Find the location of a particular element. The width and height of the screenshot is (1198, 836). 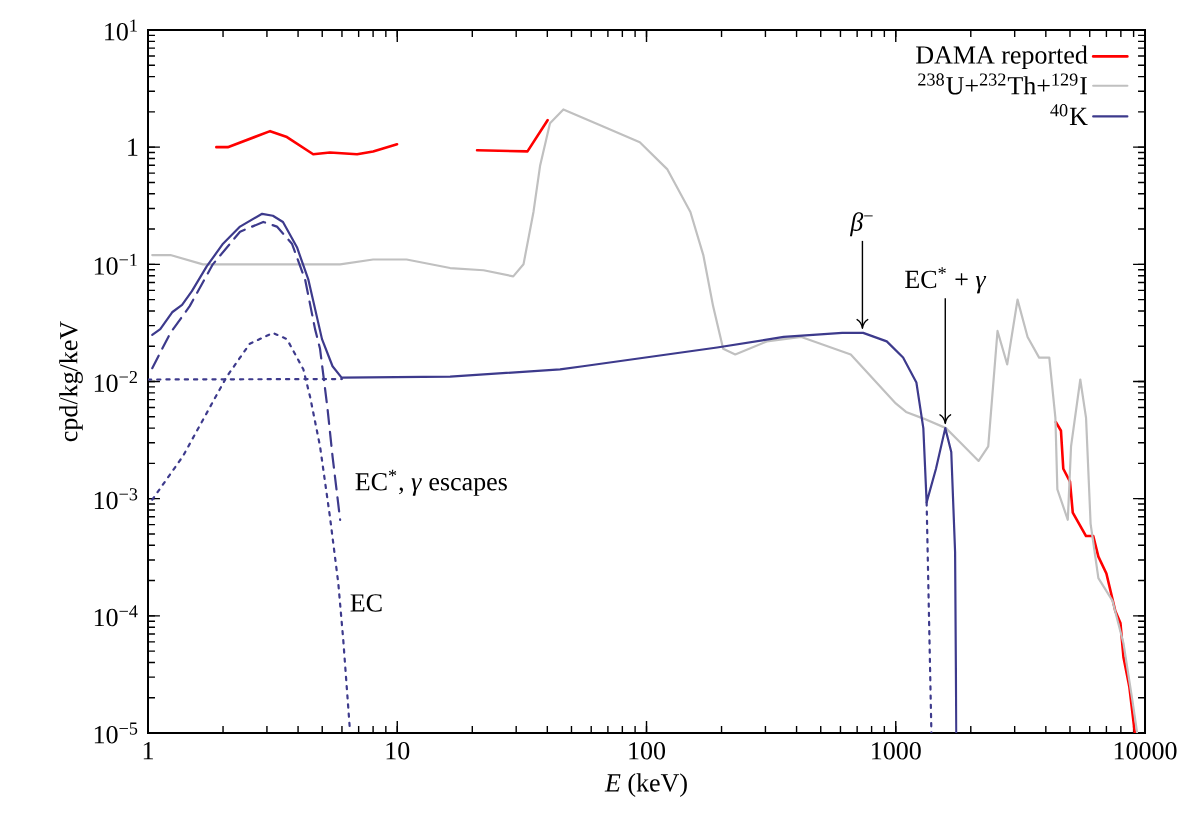

x-tick-label: 10000 is located at coordinates (1145, 751).